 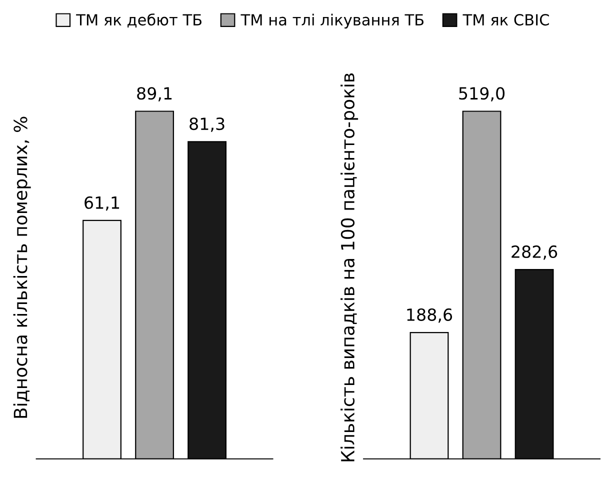 I want to click on data-label: 61,1, so click(x=102, y=203).